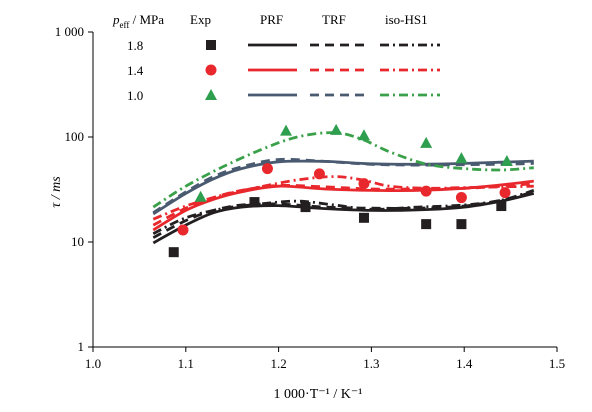 The height and width of the screenshot is (412, 592). I want to click on y-tick-label: 10, so click(77, 241).